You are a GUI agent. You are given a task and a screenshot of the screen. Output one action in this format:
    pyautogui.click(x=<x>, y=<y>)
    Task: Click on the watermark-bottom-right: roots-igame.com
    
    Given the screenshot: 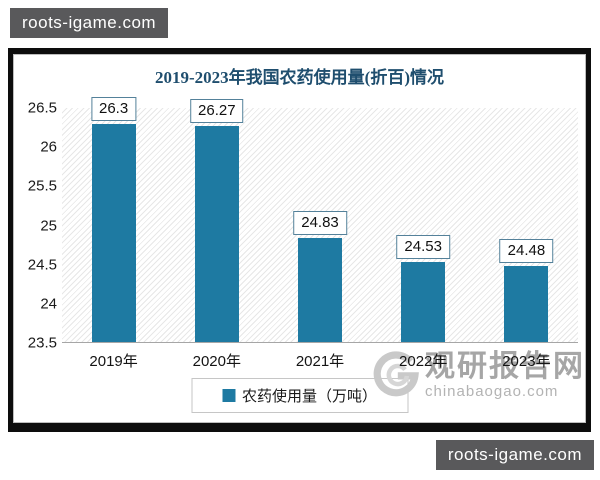 What is the action you would take?
    pyautogui.click(x=514, y=455)
    